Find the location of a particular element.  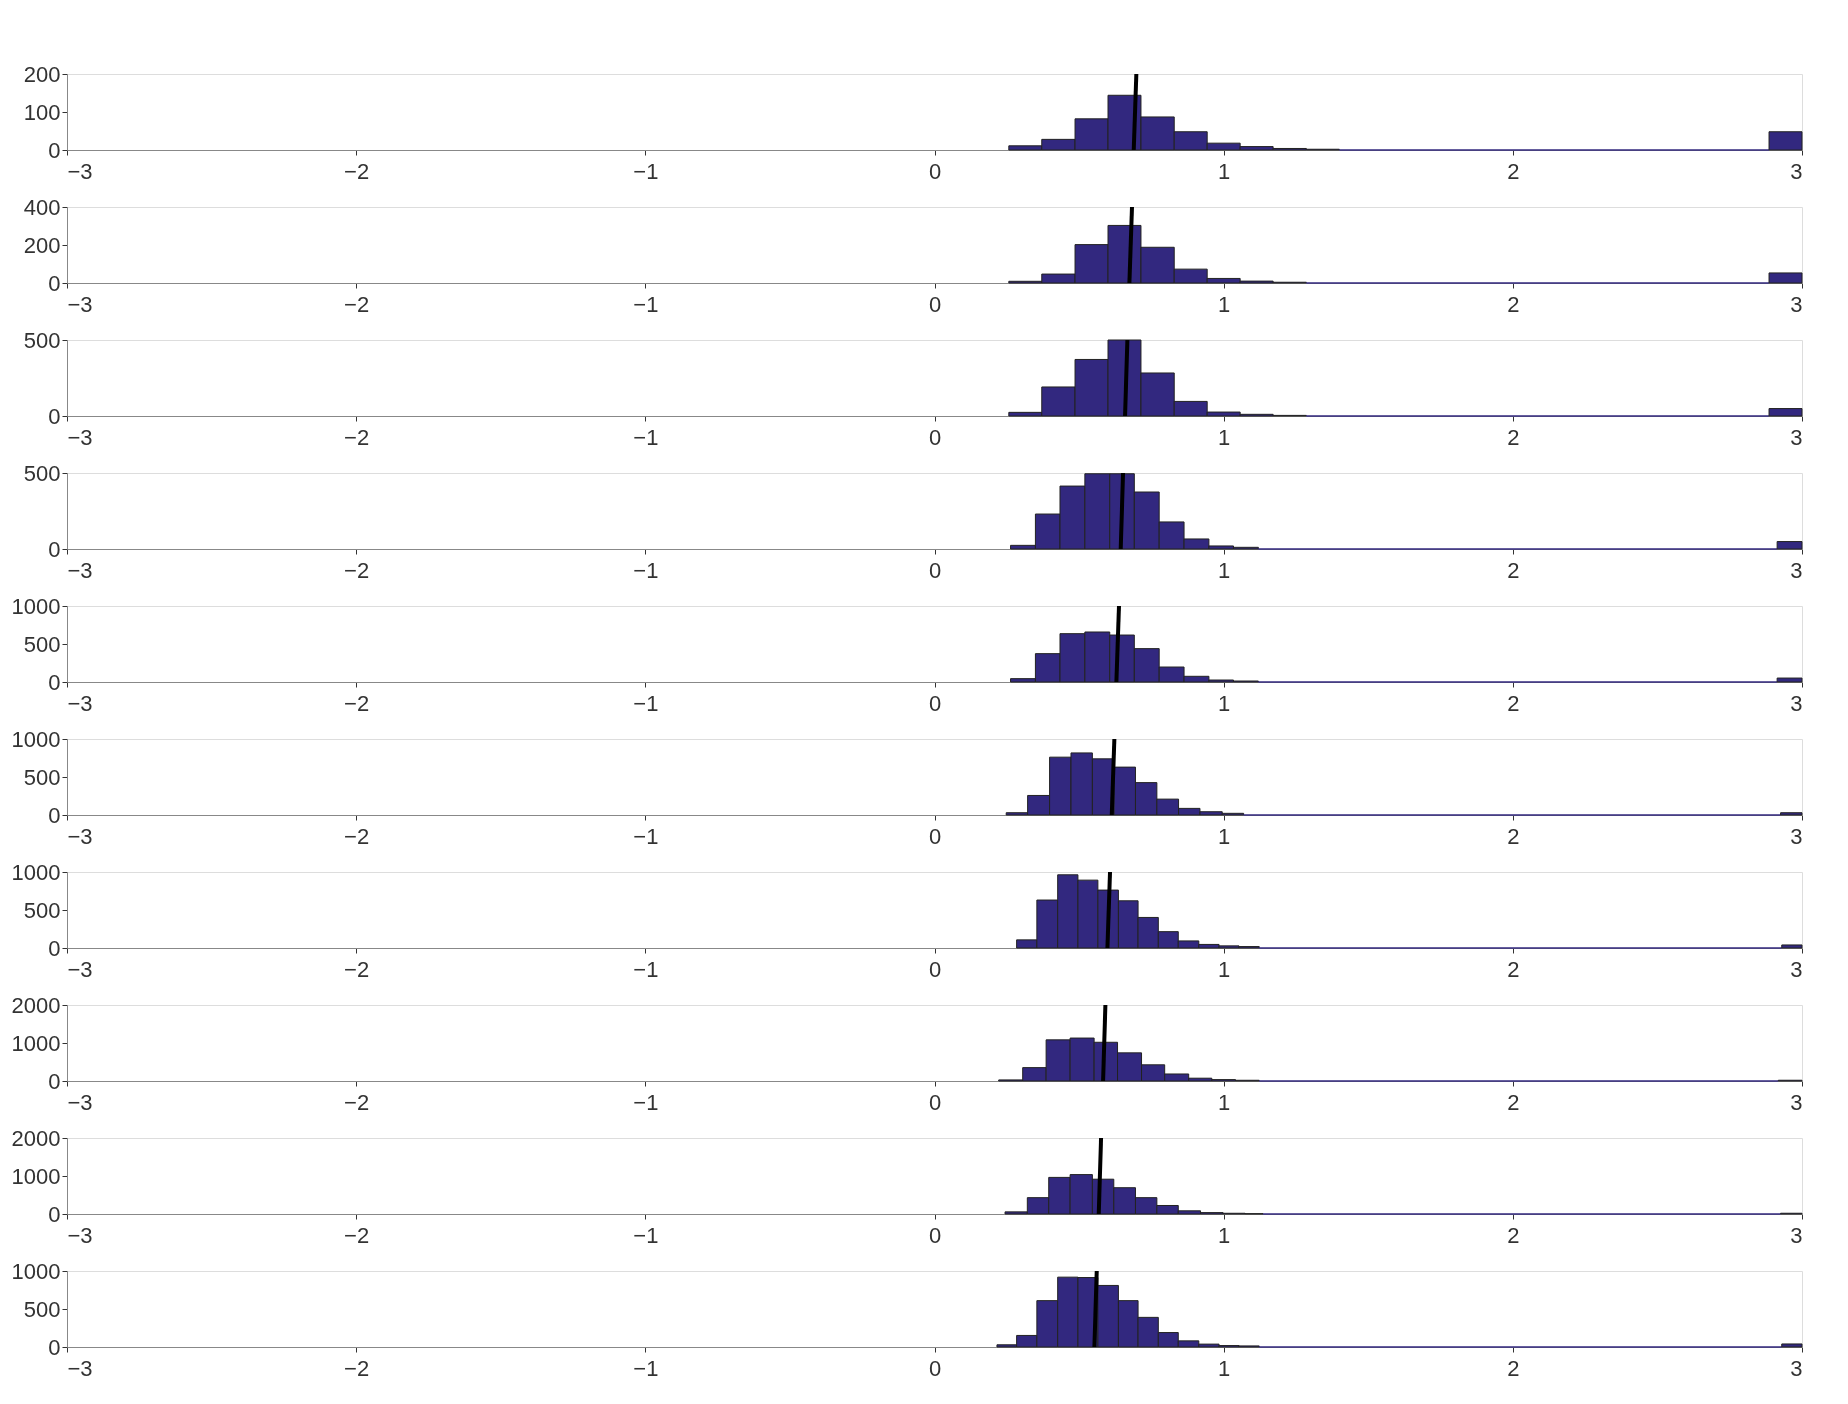

y-tick-label: 100 is located at coordinates (42, 112).